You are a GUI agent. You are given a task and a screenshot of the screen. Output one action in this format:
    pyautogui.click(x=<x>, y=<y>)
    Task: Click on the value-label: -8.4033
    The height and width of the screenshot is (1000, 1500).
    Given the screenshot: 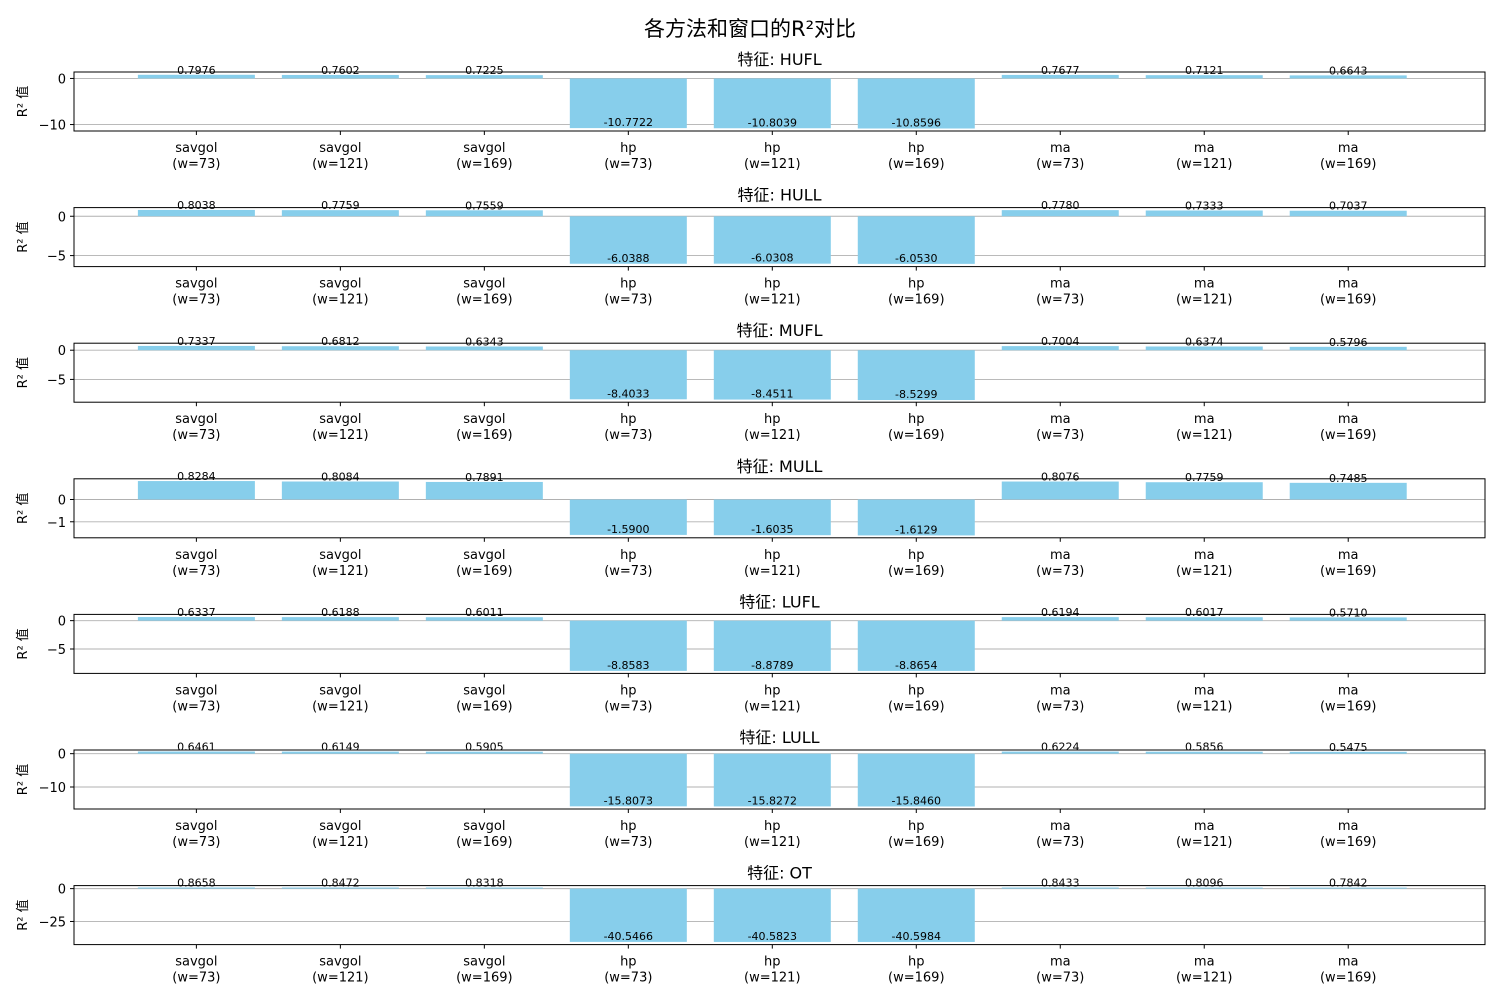 What is the action you would take?
    pyautogui.click(x=628, y=393)
    